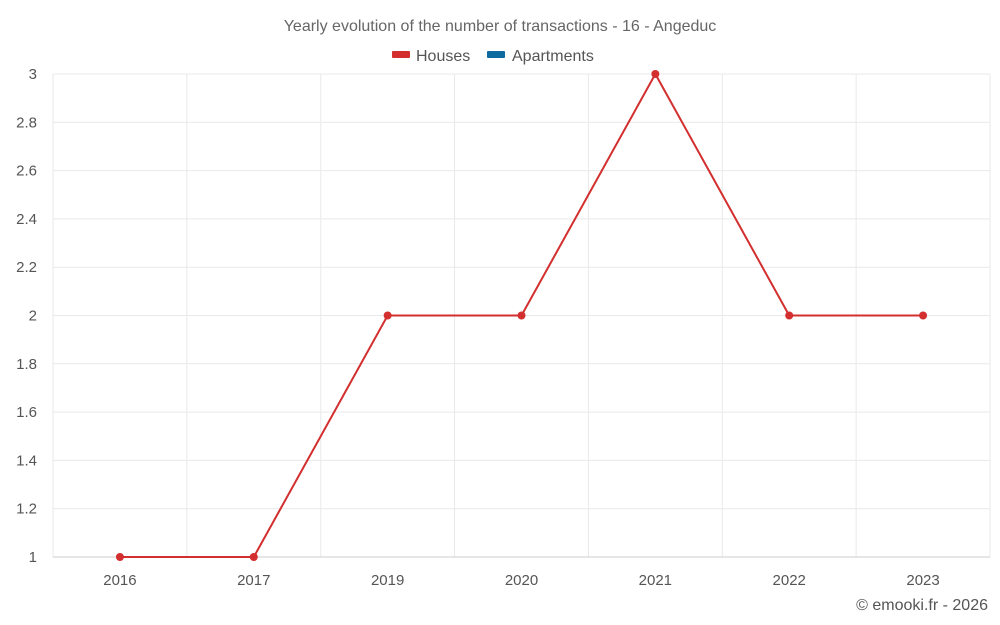 Image resolution: width=1000 pixels, height=625 pixels. I want to click on y-tick-label: 1, so click(33, 557).